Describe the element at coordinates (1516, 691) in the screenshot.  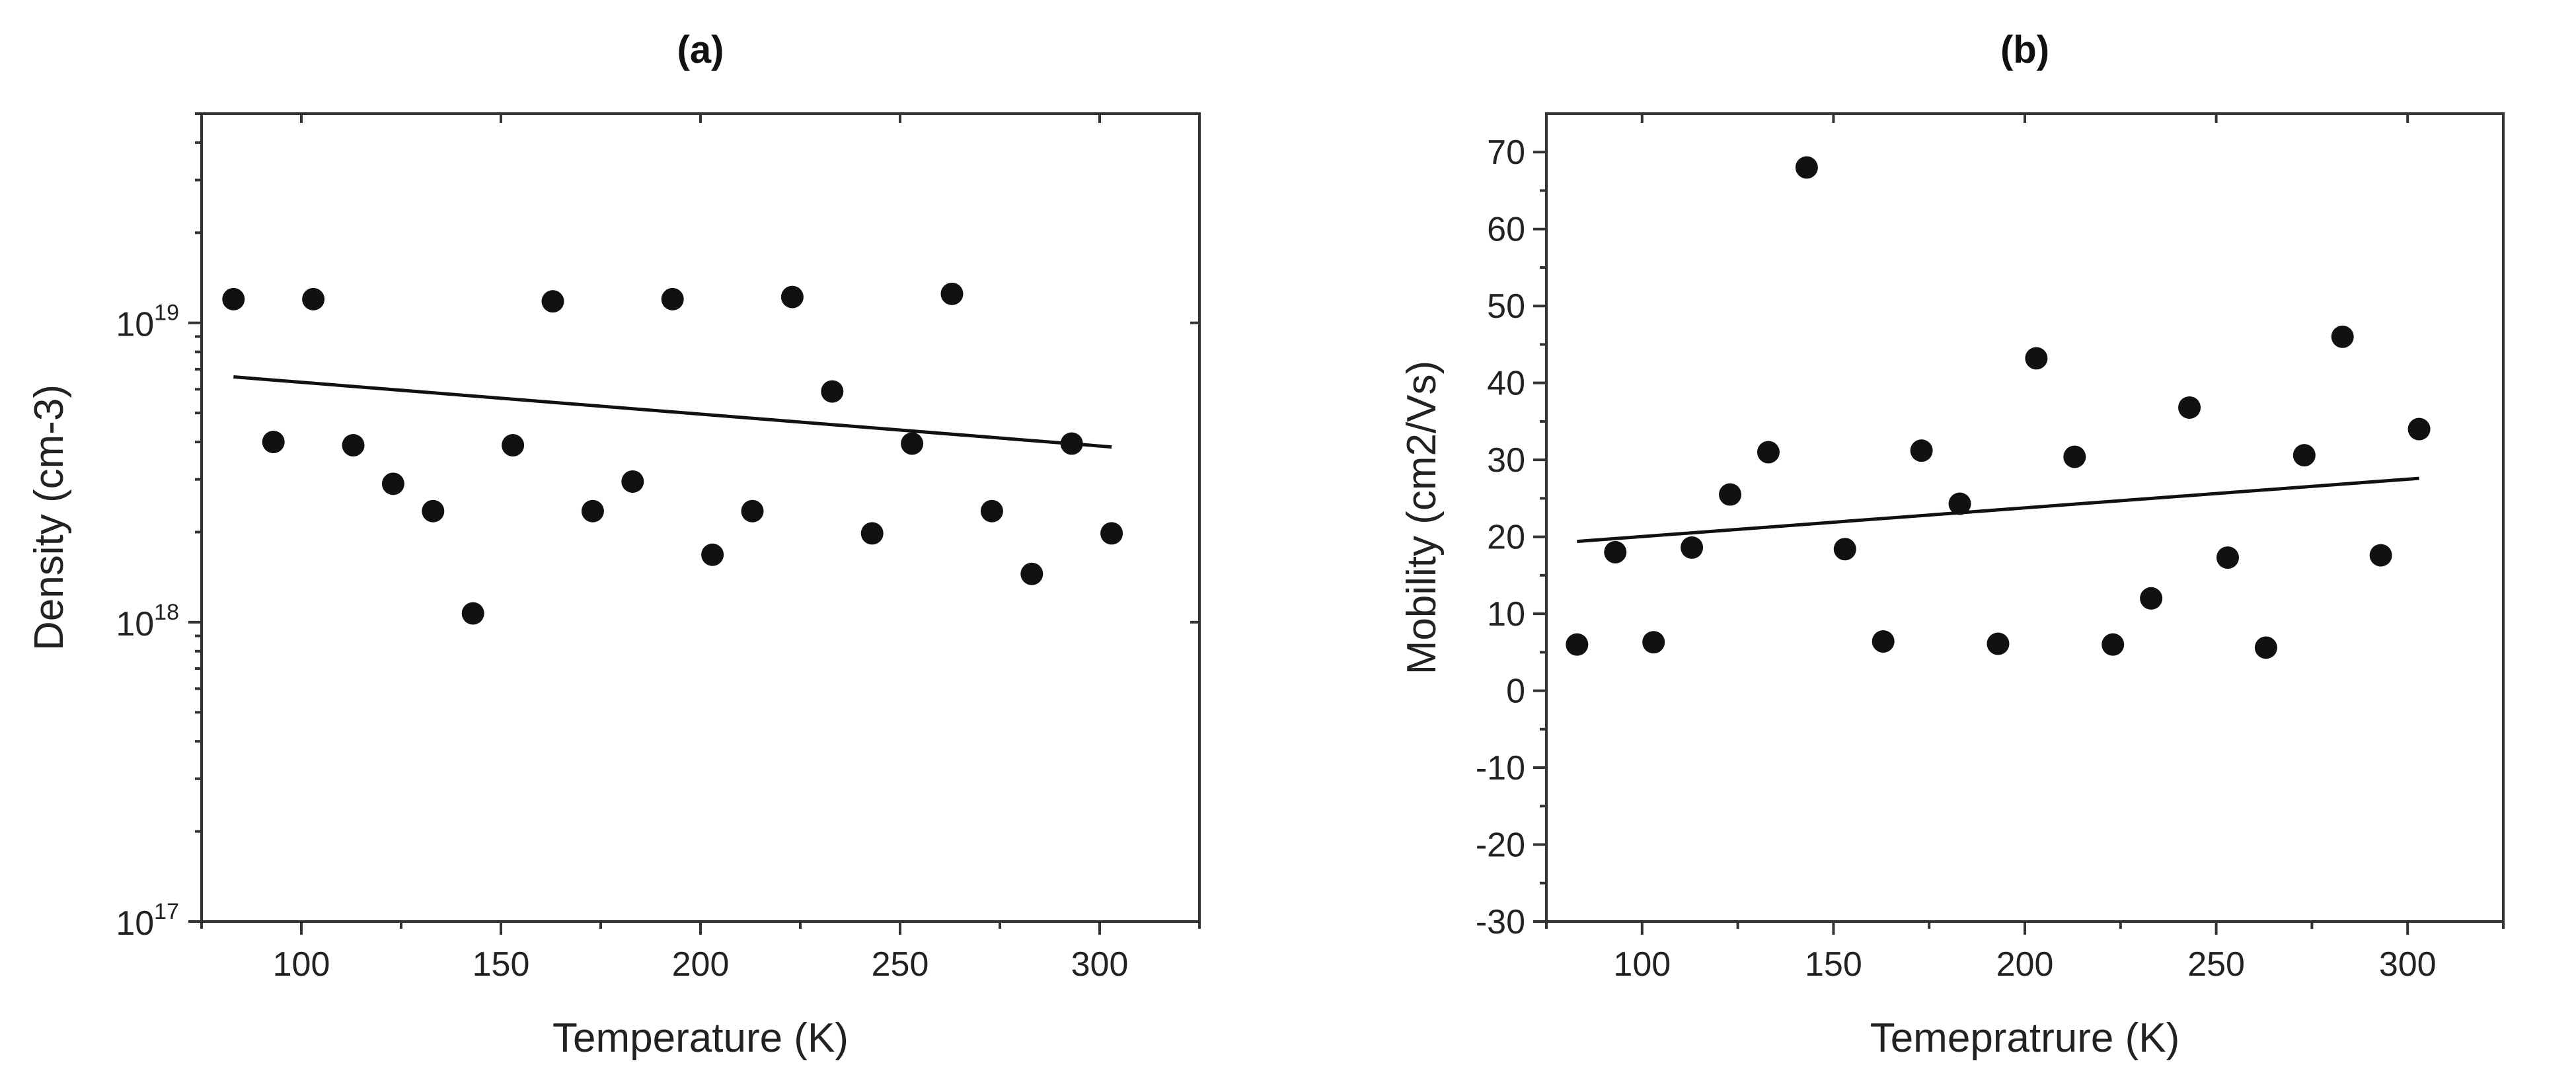
I see `y-tick-label: 0` at that location.